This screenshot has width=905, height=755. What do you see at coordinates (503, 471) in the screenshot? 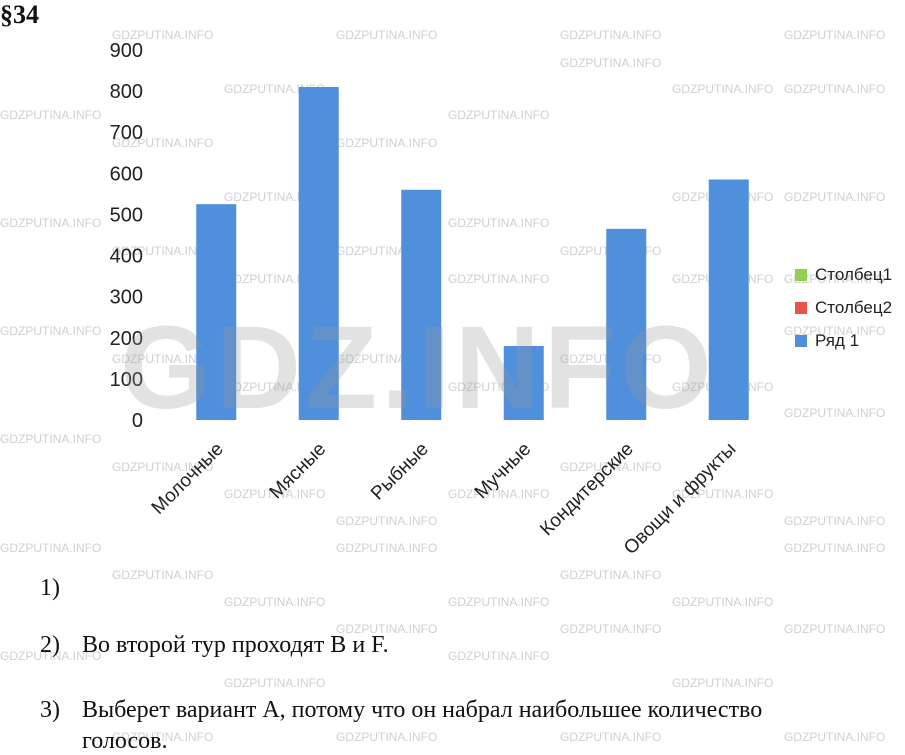
I see `x-tick-label: Мучные` at bounding box center [503, 471].